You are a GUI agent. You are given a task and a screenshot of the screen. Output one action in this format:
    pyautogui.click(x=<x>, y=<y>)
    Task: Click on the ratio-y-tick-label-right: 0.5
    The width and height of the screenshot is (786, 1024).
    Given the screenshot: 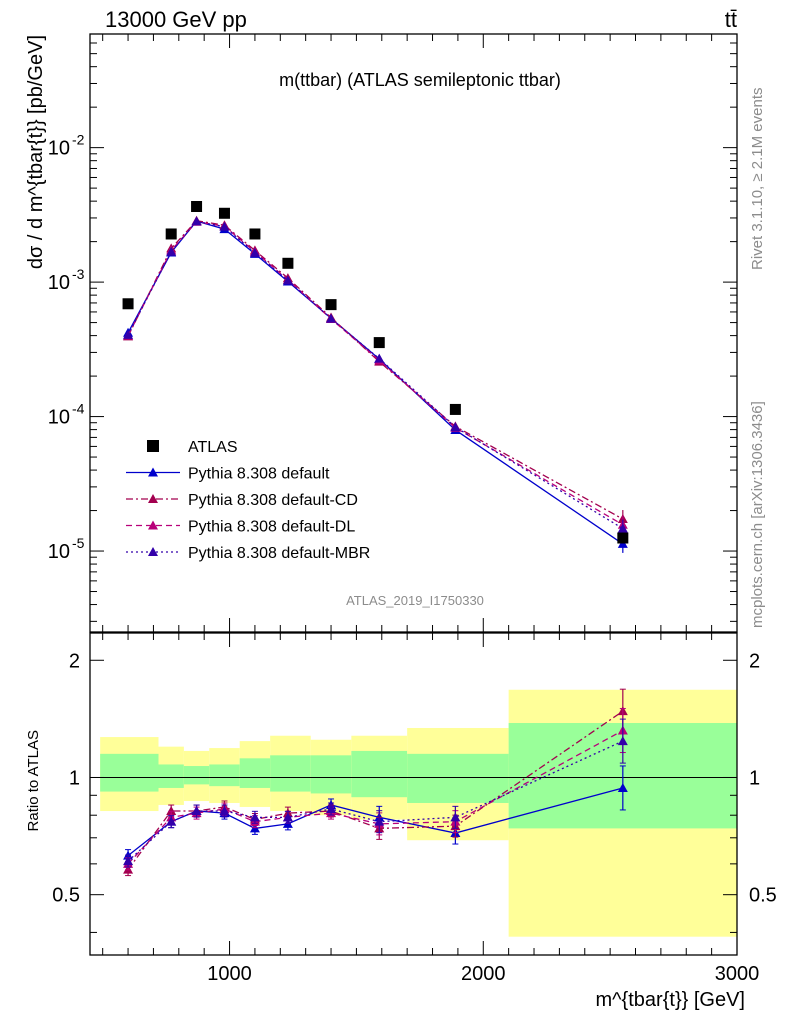 What is the action you would take?
    pyautogui.click(x=763, y=896)
    